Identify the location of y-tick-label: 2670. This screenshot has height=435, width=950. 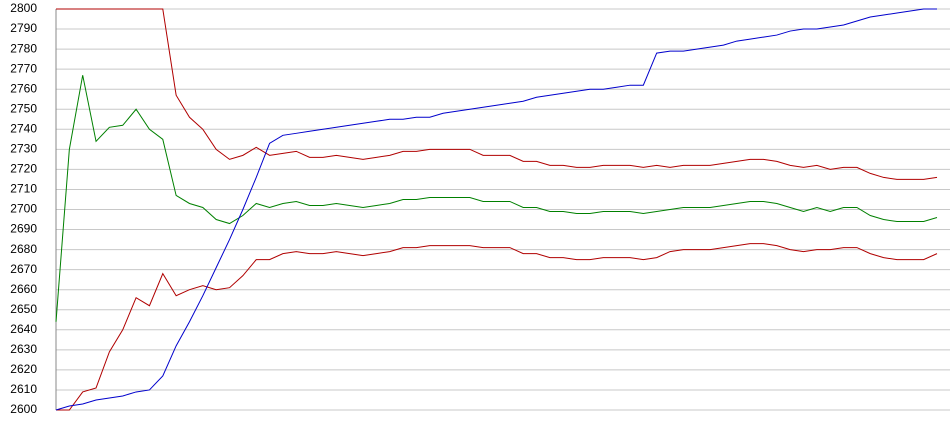
(23, 269).